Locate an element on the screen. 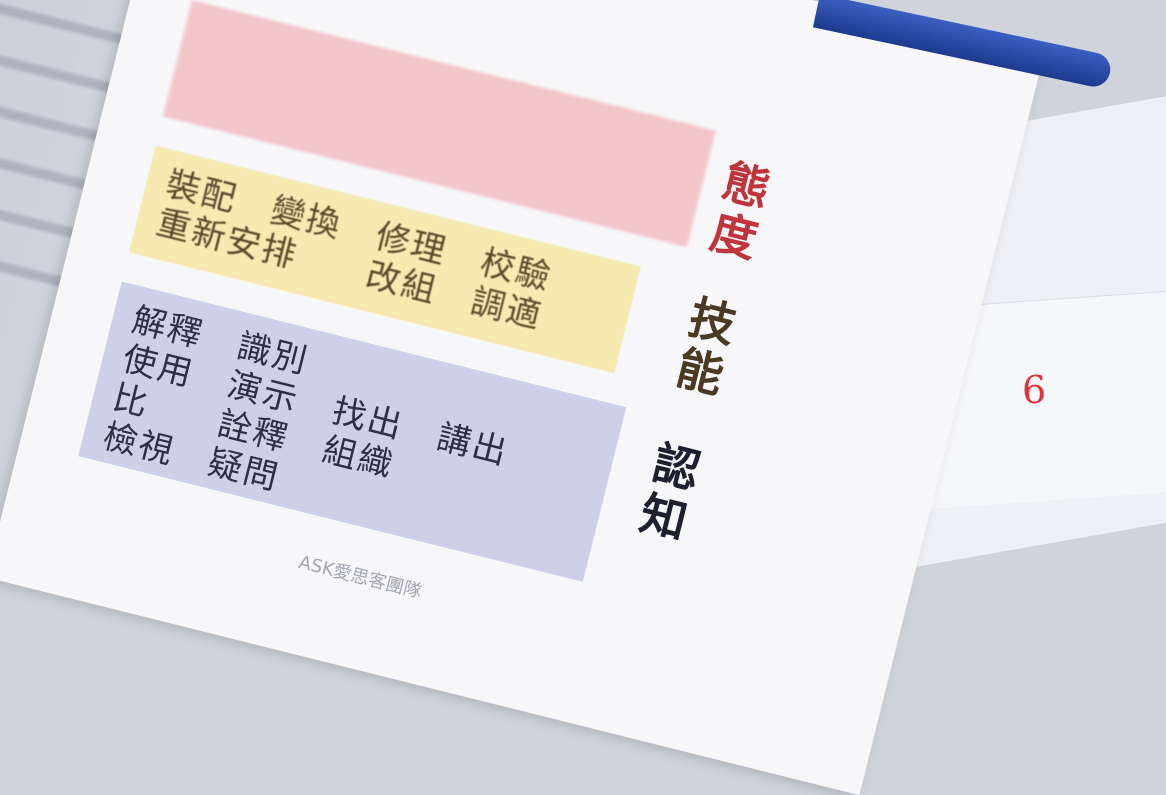 This screenshot has width=1166, height=795. footer: ASK愛思客團隊 is located at coordinates (360, 577).